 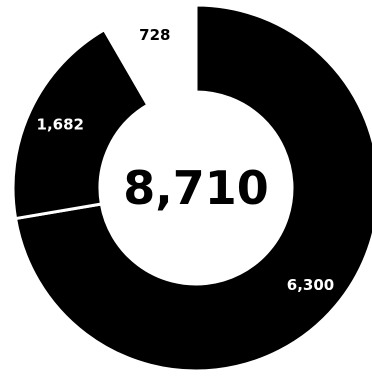 I want to click on donut-value-label-0: 6,300, so click(x=310, y=285).